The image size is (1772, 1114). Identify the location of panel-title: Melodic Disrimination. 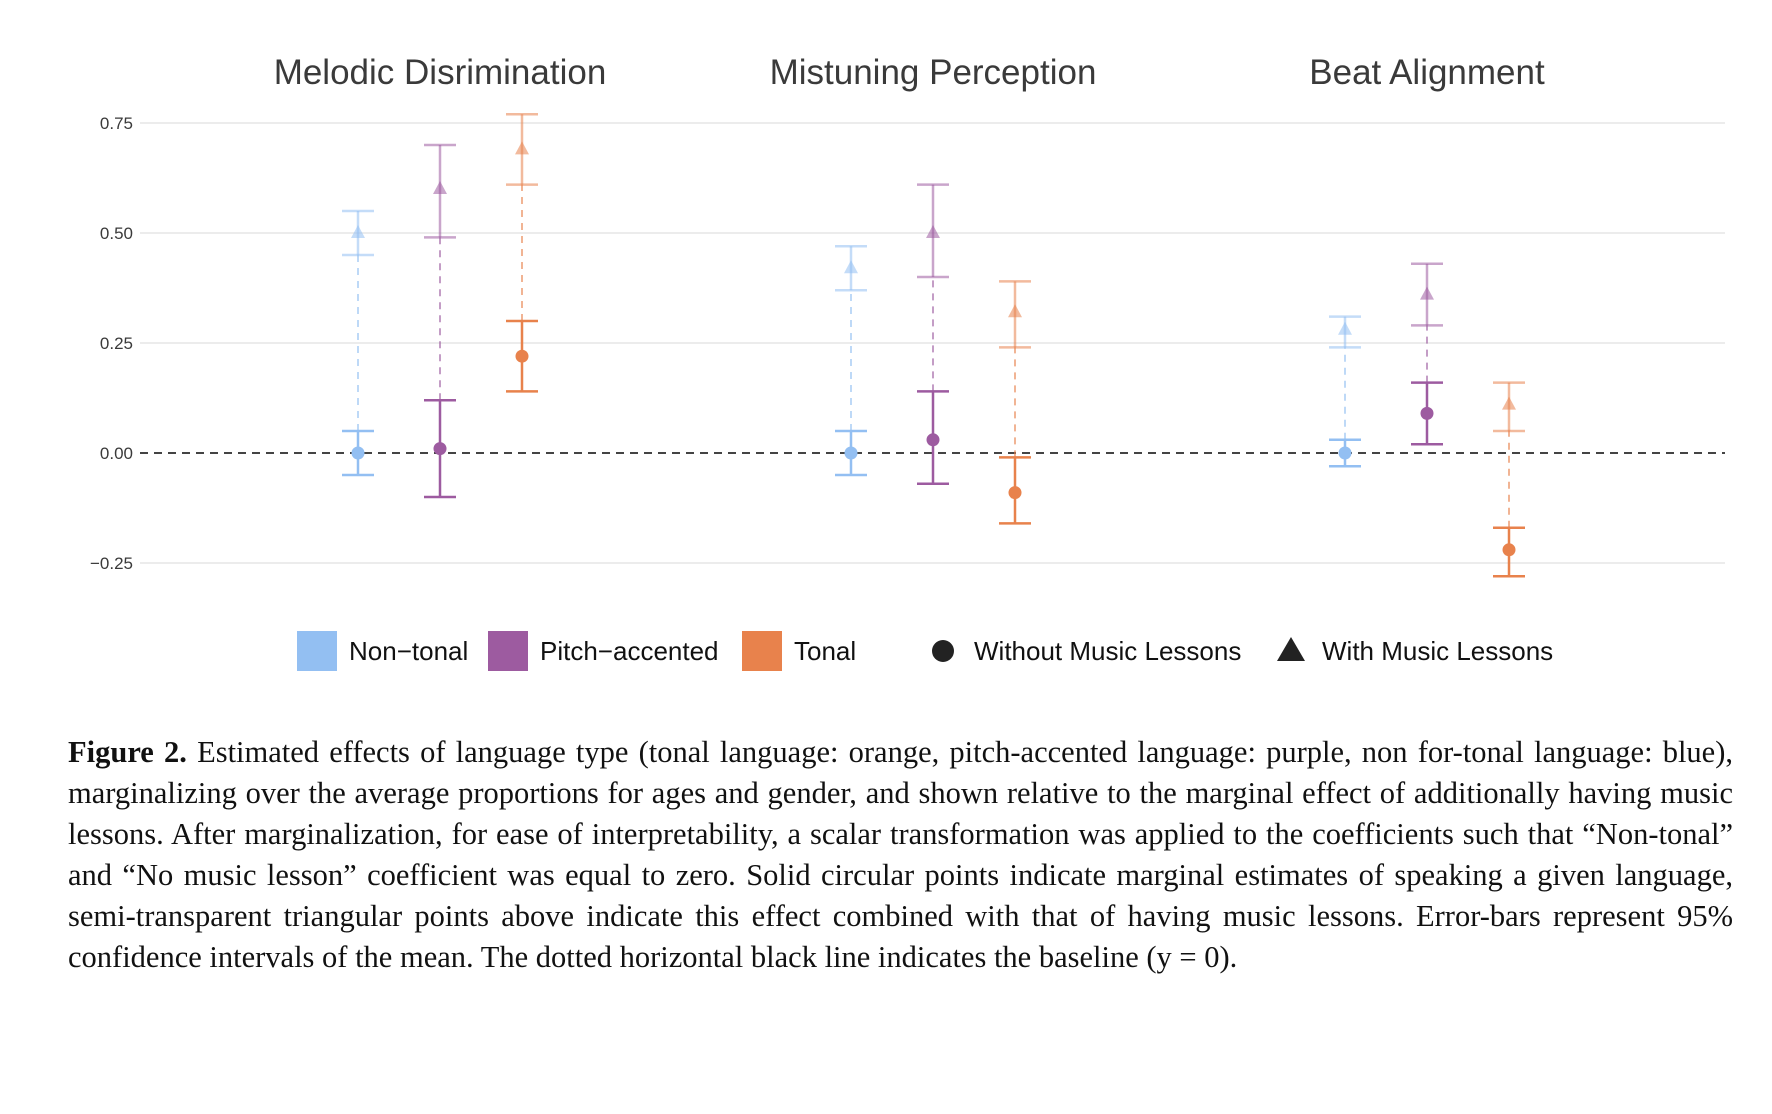
(440, 72).